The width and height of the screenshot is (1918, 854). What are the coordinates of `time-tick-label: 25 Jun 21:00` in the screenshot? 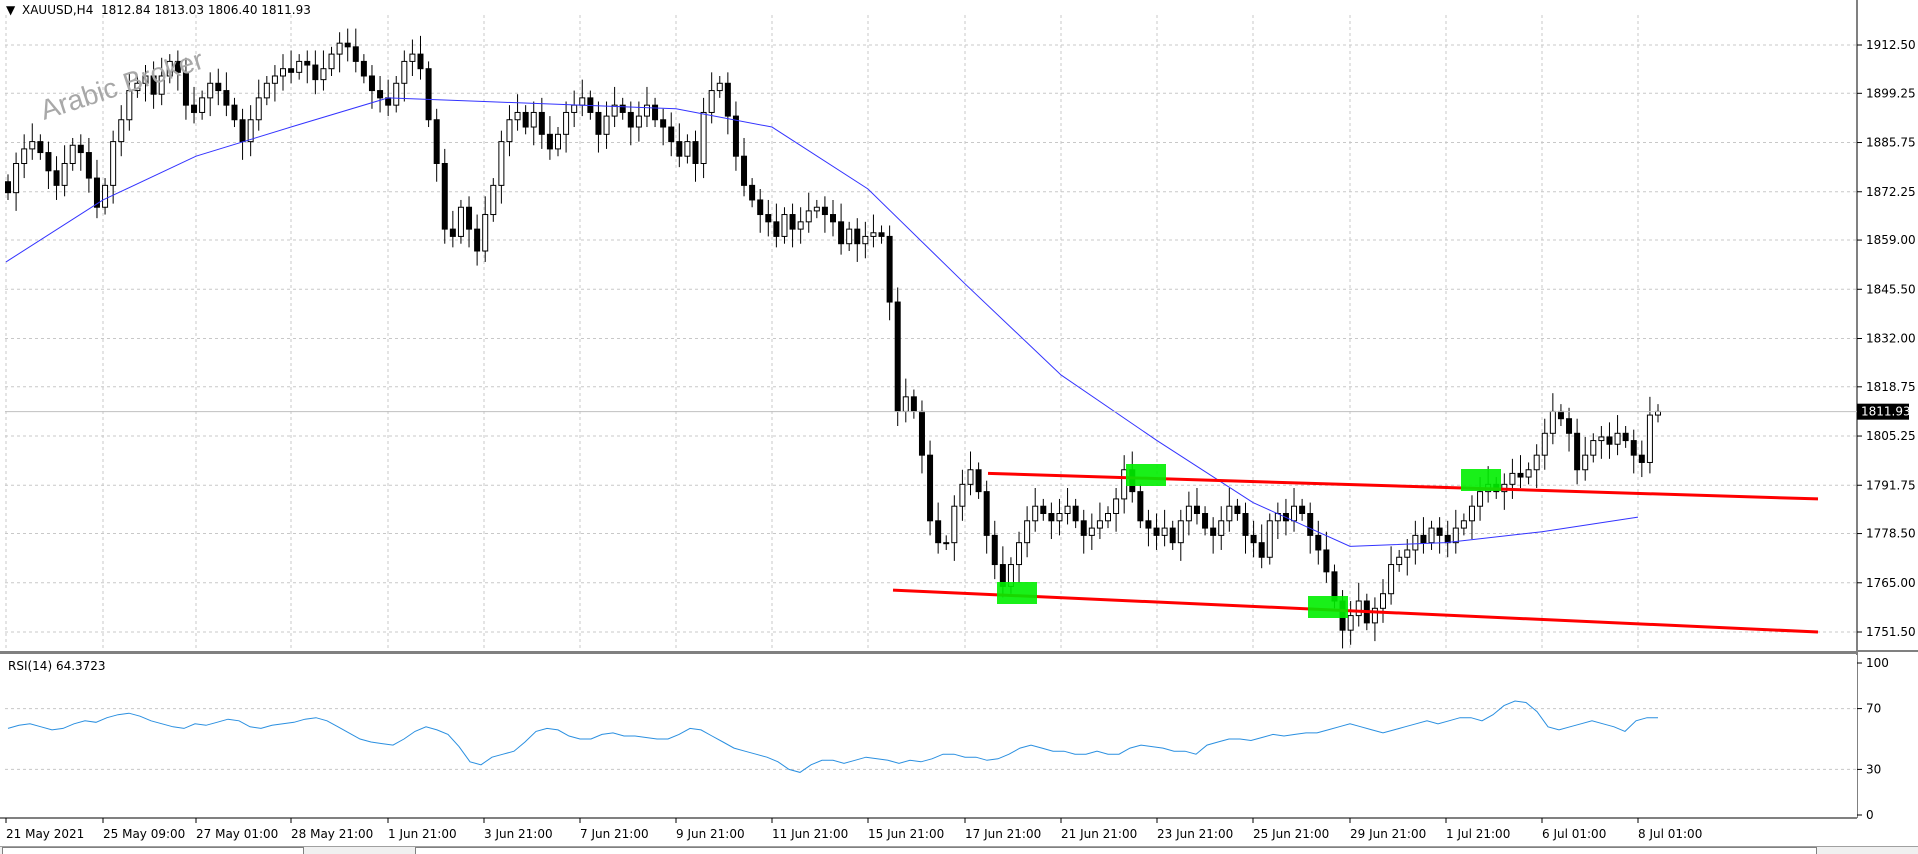 It's located at (1291, 834).